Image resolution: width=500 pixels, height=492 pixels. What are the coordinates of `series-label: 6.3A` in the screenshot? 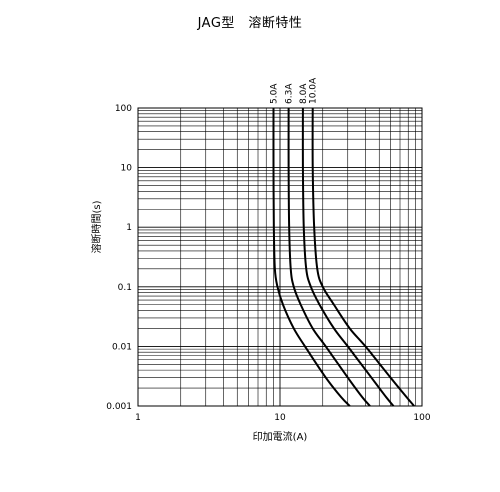 It's located at (290, 93).